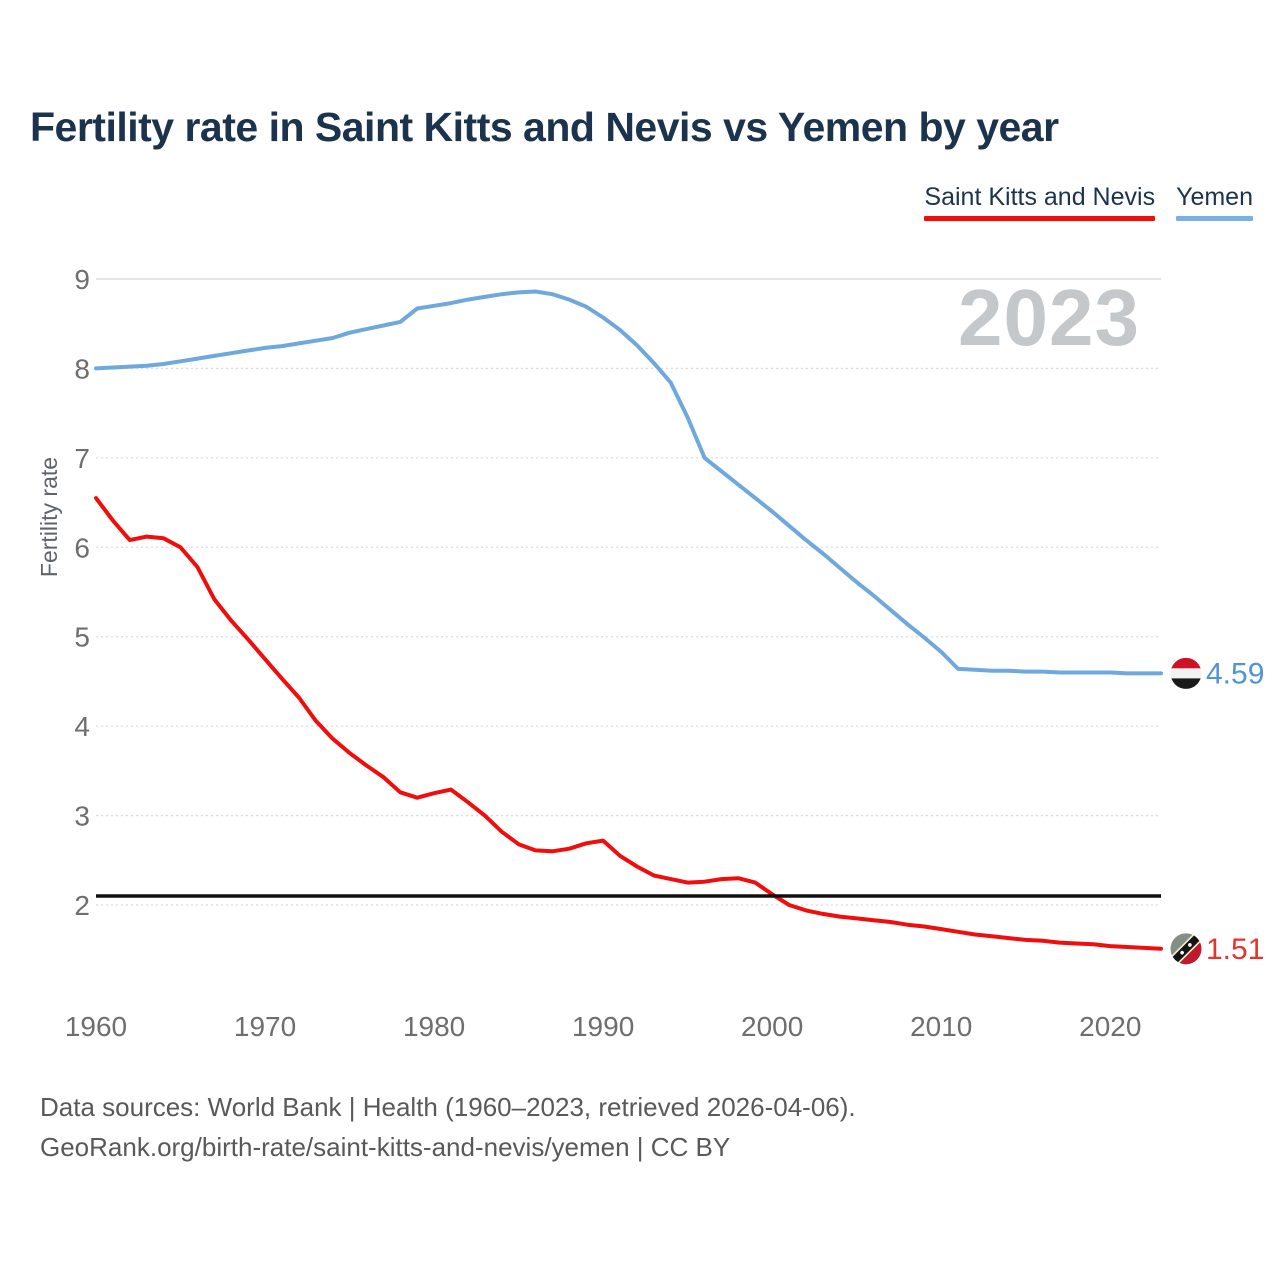 Image resolution: width=1280 pixels, height=1280 pixels. I want to click on legend: Saint Kitts and Nevis Yemen, so click(1088, 202).